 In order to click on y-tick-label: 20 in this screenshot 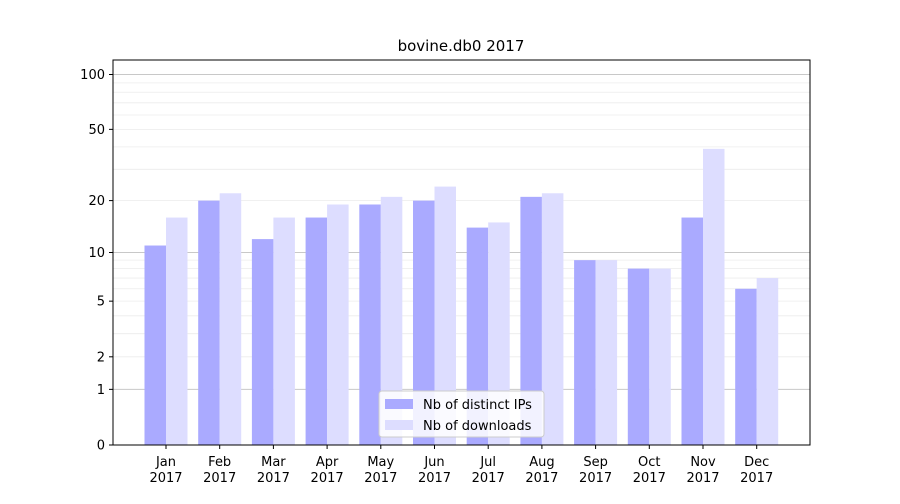, I will do `click(96, 201)`.